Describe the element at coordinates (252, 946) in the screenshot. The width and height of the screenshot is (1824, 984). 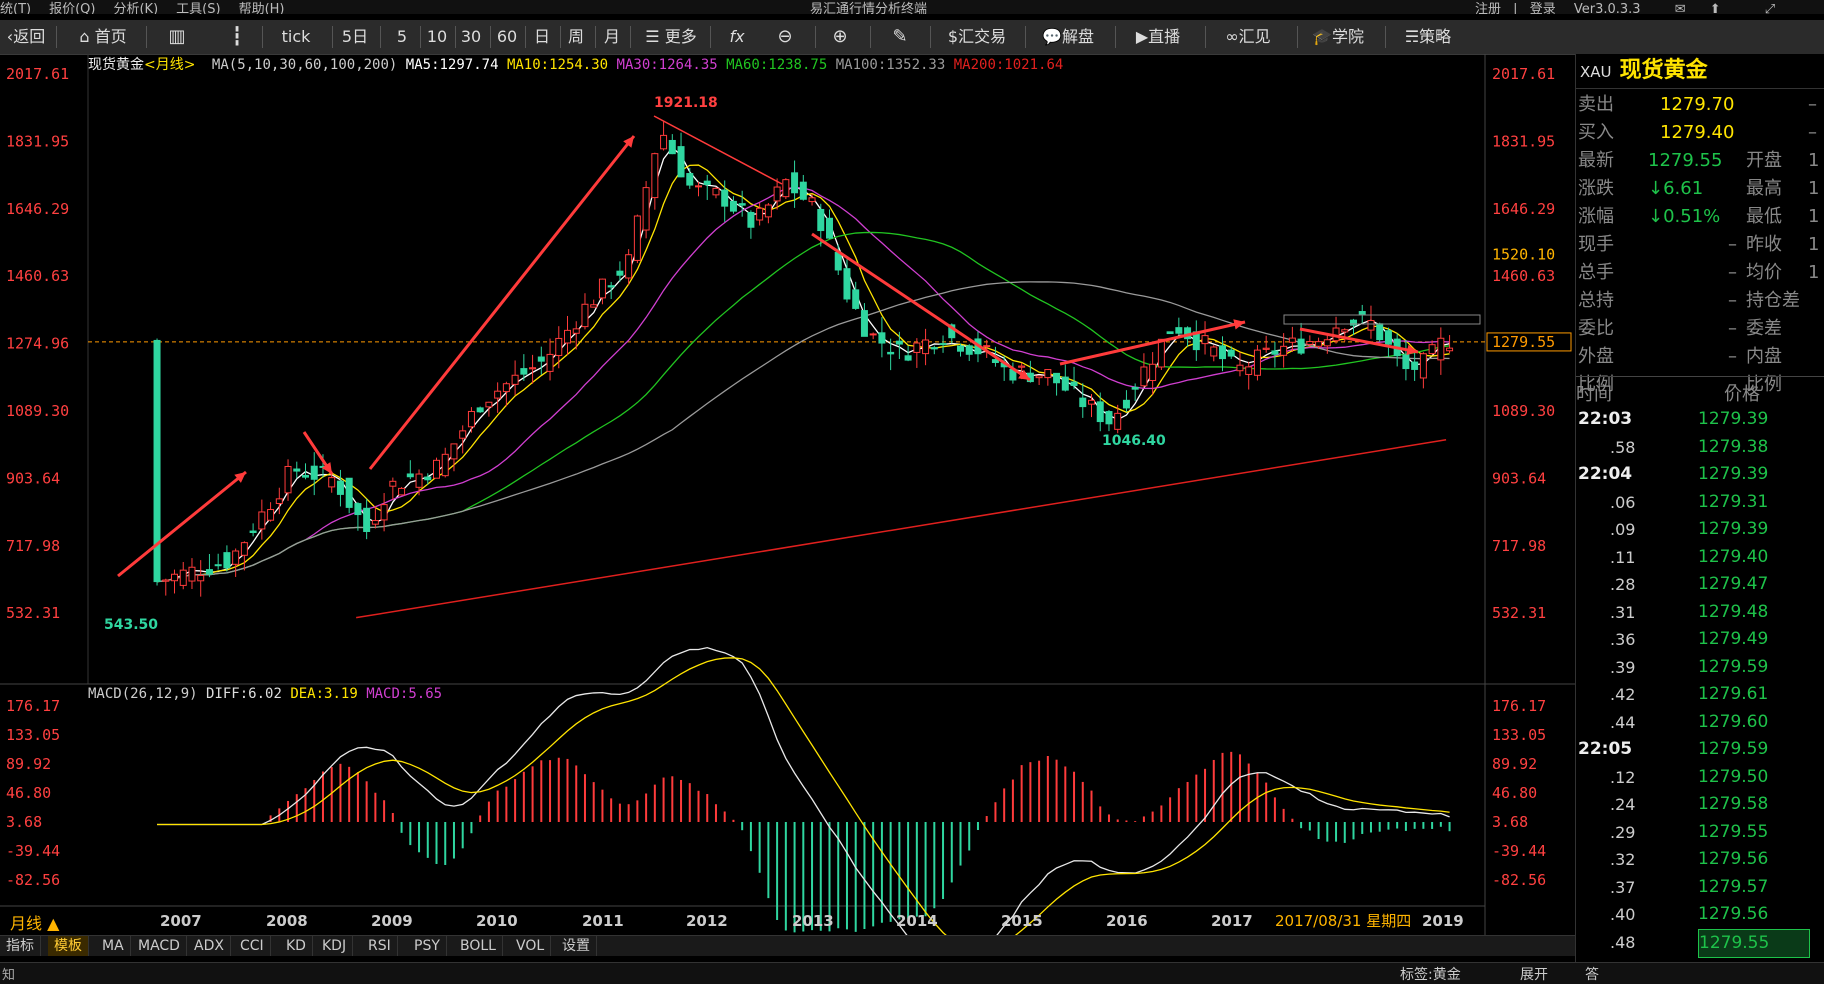
I see `indicator-tab: CCI` at that location.